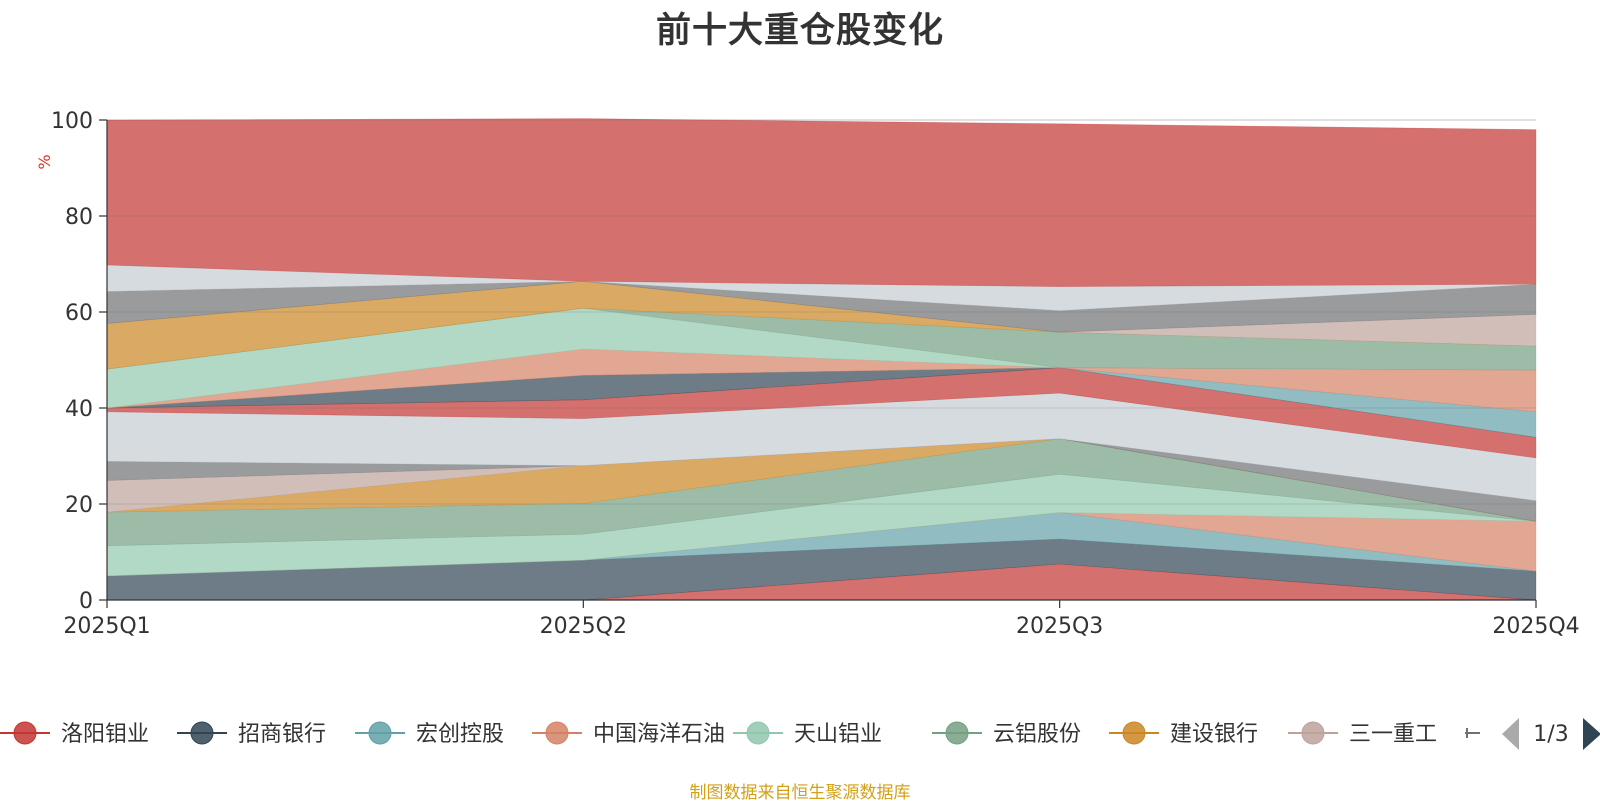 Image resolution: width=1600 pixels, height=803 pixels. Describe the element at coordinates (1059, 626) in the screenshot. I see `x-tick-label: 2025Q3` at that location.